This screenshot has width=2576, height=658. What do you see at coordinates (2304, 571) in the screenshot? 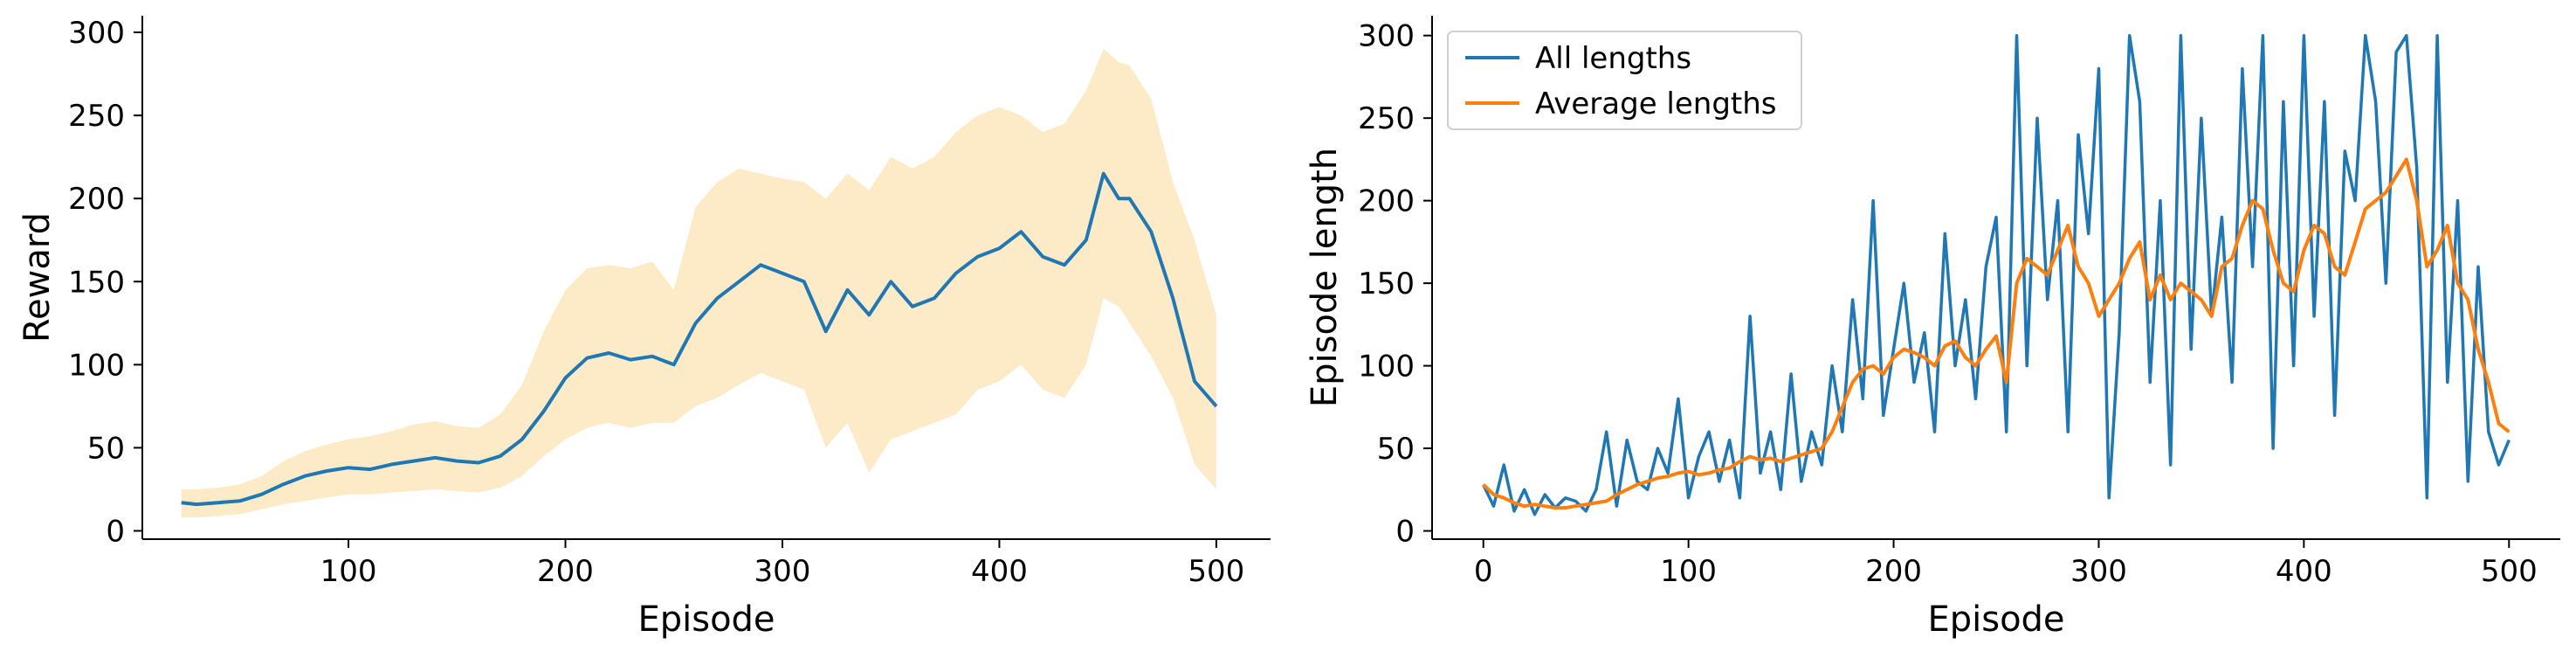
I see `length-x-tick-label: 400` at bounding box center [2304, 571].